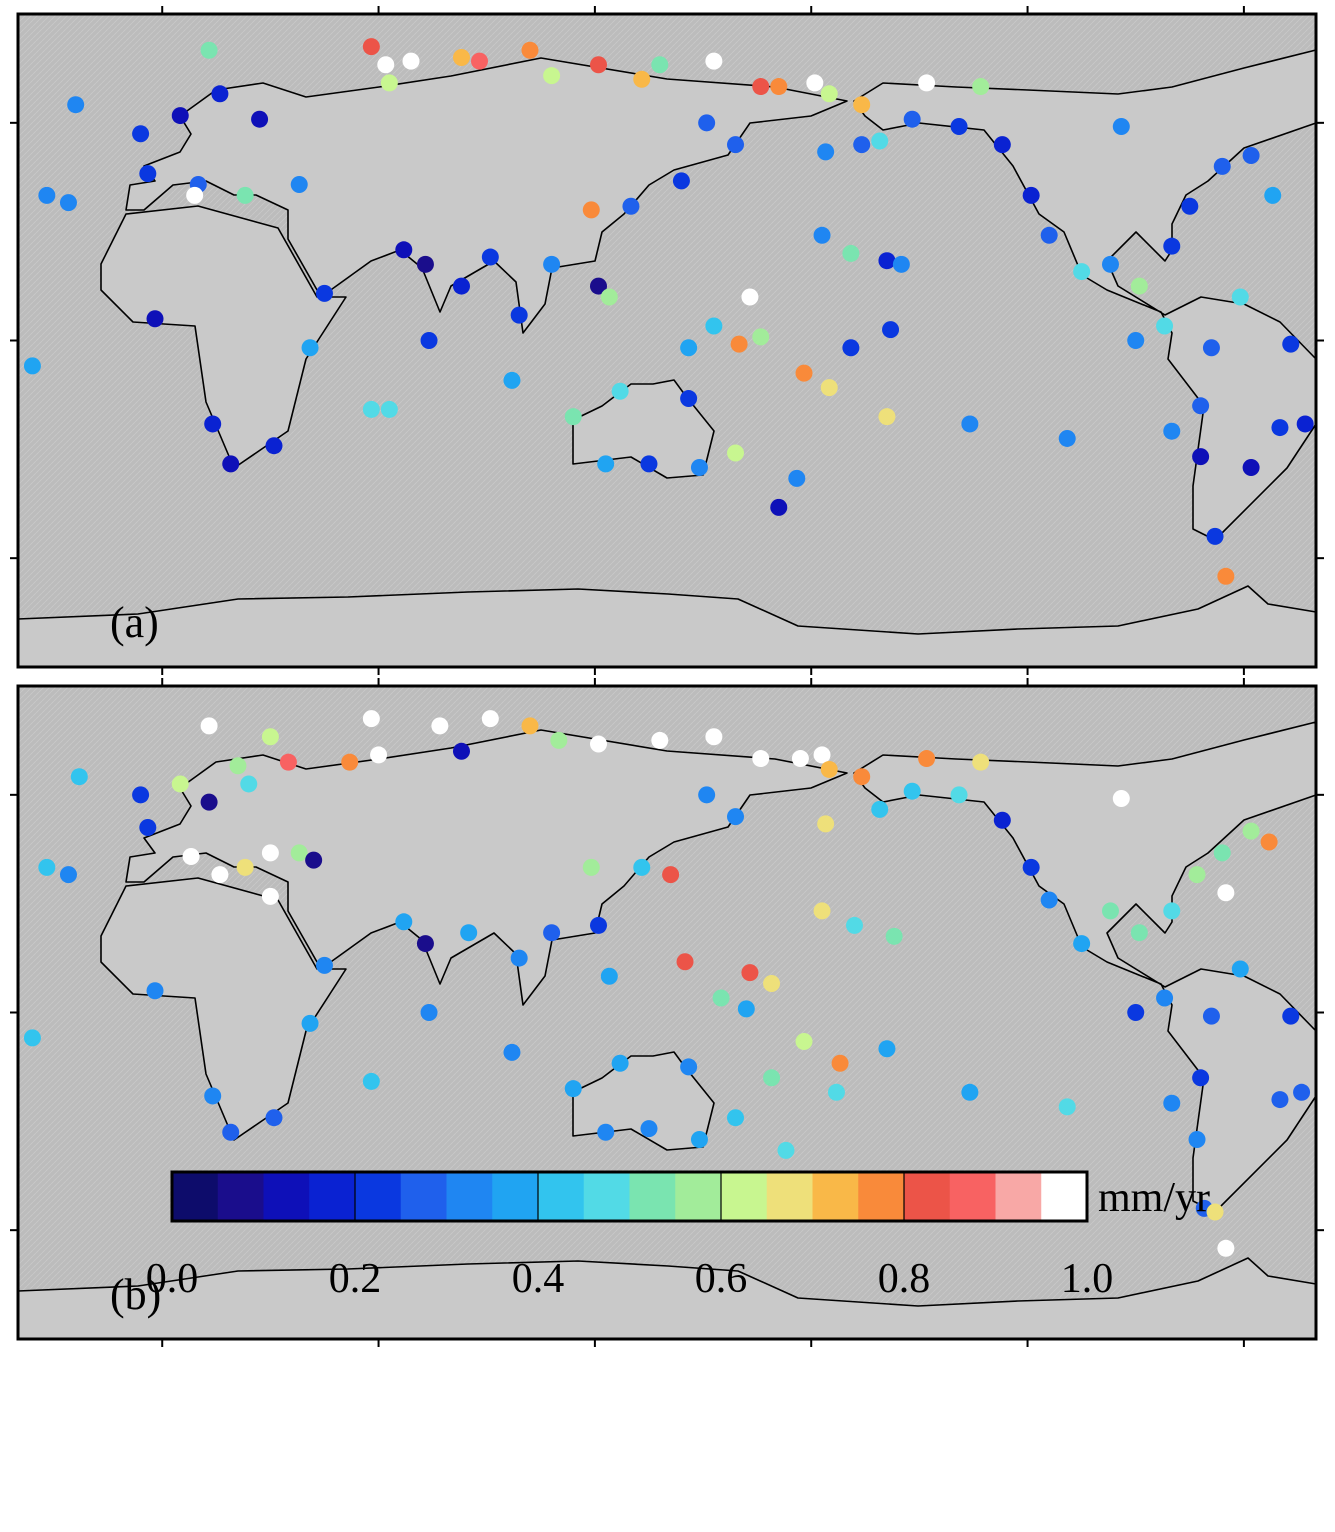 The image size is (1335, 1532). I want to click on panel-label: (b), so click(135, 1294).